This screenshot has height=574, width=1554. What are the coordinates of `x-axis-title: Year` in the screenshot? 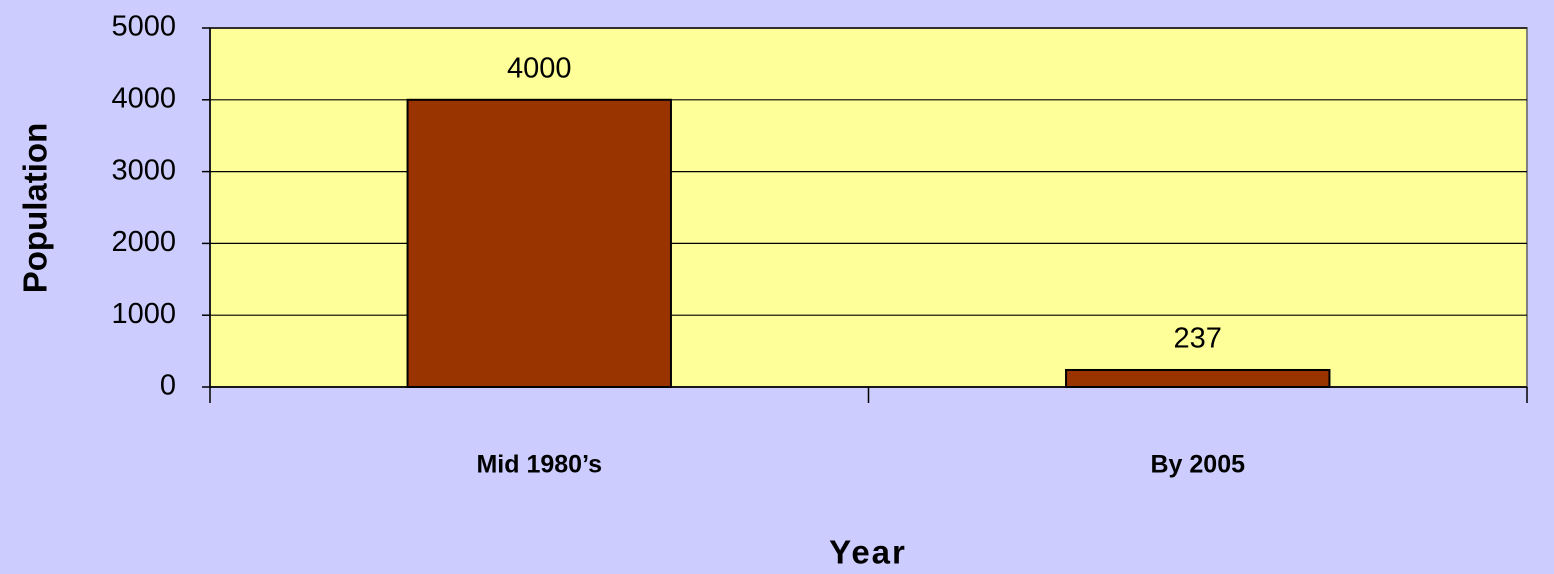 It's located at (868, 552).